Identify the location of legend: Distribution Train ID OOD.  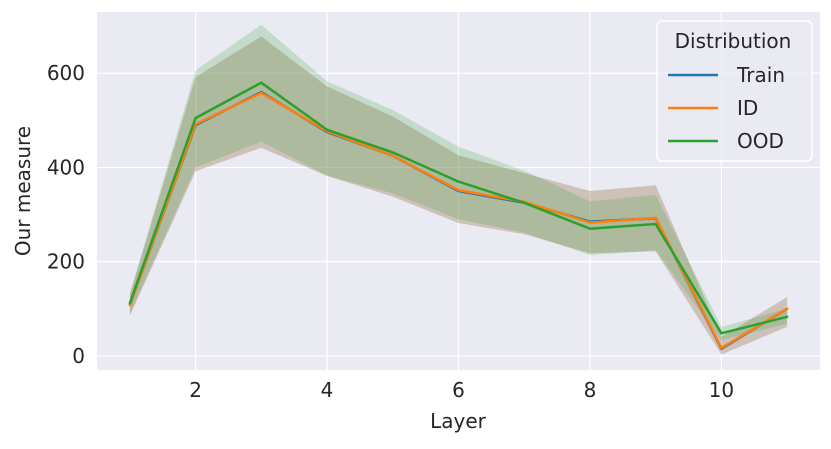
(734, 91).